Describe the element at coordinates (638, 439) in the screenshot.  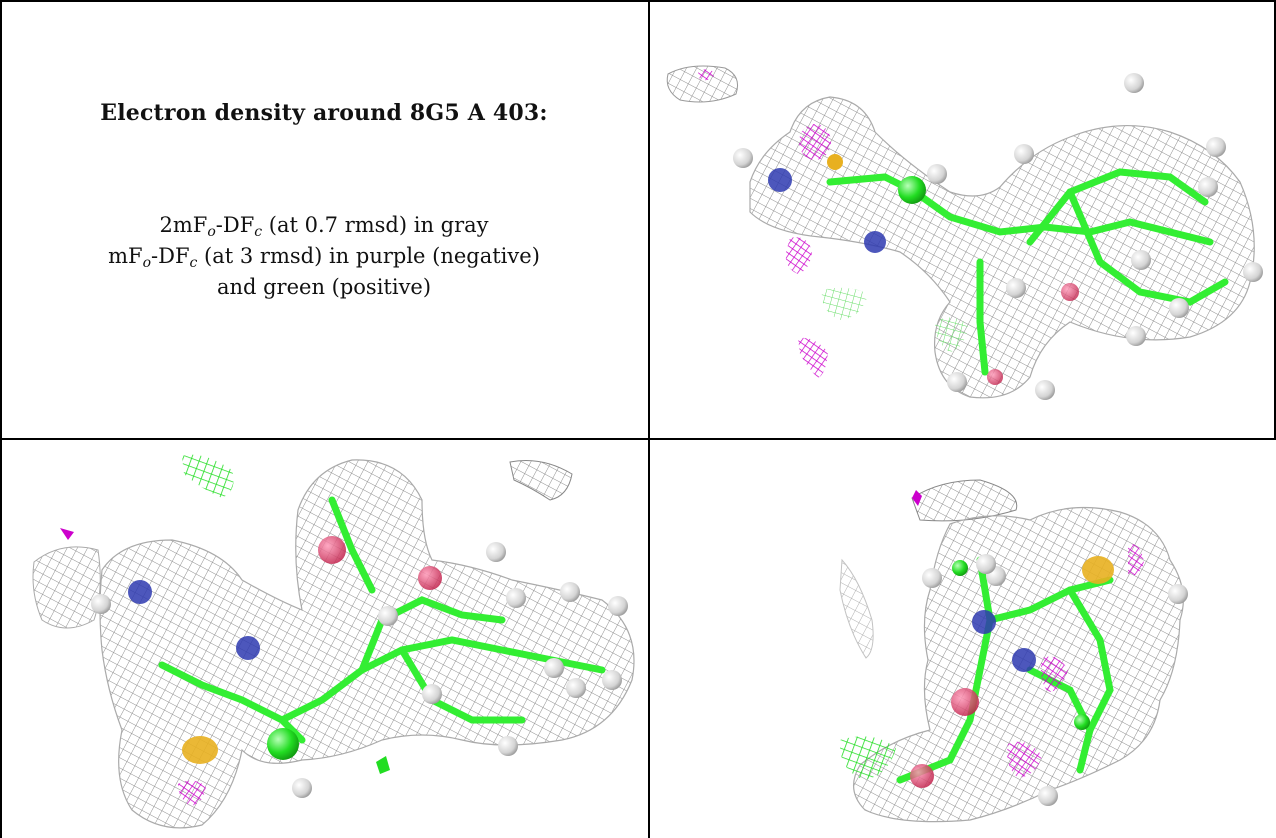
I see `row-divider` at that location.